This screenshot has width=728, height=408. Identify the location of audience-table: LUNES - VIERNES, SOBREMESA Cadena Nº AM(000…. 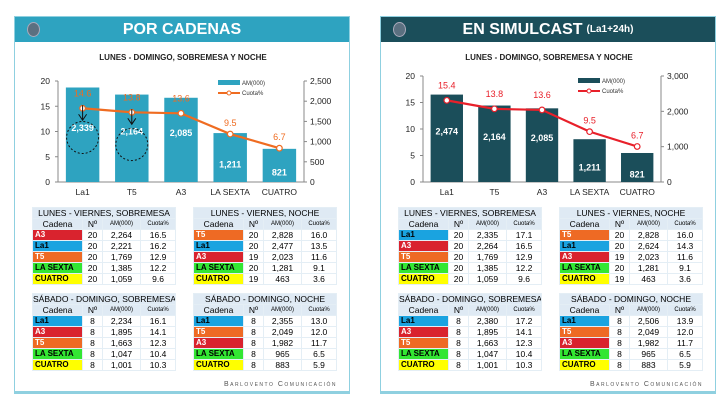
(104, 246).